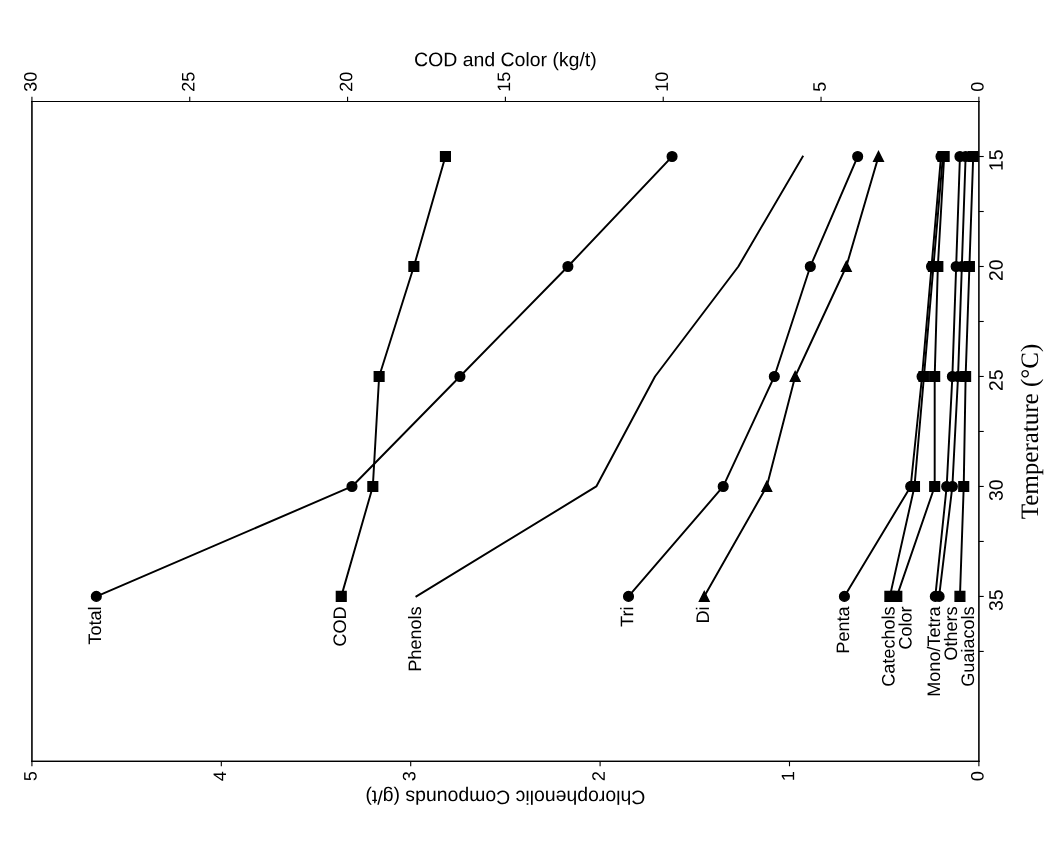  What do you see at coordinates (409, 776) in the screenshot?
I see `x-tick-label: 3` at bounding box center [409, 776].